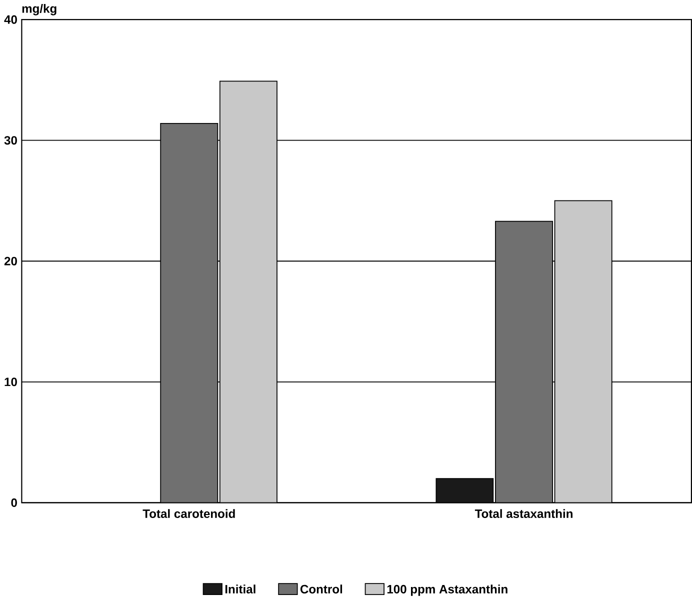  Describe the element at coordinates (321, 589) in the screenshot. I see `legend-label: Control` at that location.